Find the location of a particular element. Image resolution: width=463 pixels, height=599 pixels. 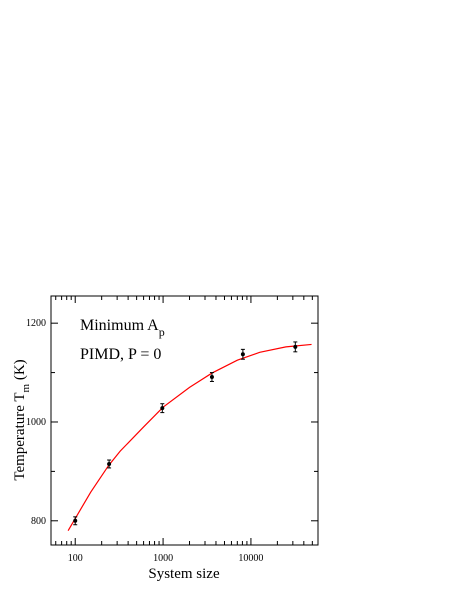

annotation: Minimum Ap is located at coordinates (122, 328).